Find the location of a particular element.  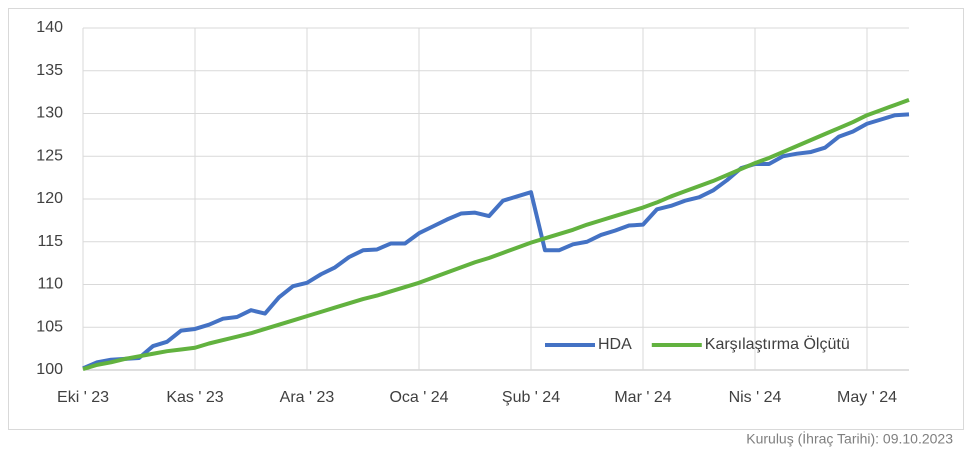

x-tick-label: Mar ' 24 is located at coordinates (642, 397).